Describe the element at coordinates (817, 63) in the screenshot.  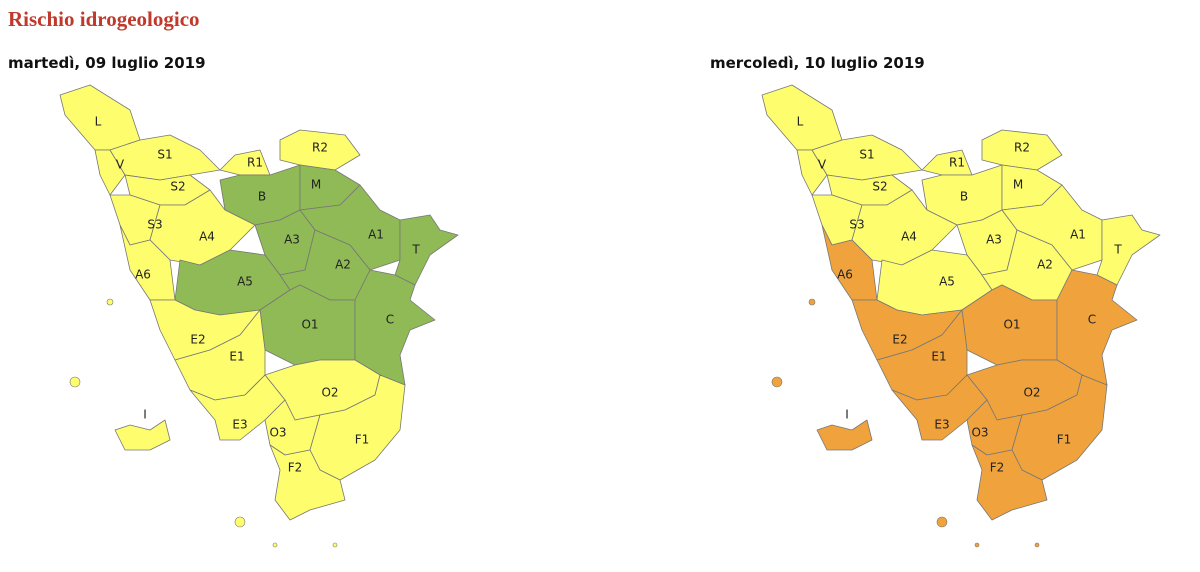
I see `map-date: mercoledì, 10 luglio 2019` at that location.